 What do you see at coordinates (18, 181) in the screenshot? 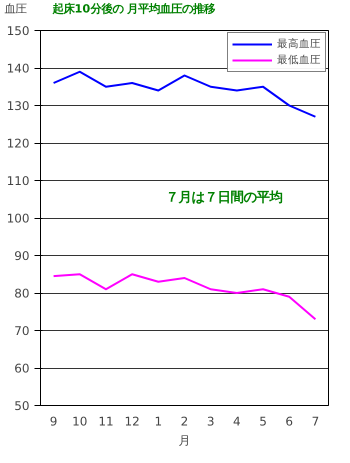
I see `y-tick-label: 110` at bounding box center [18, 181].